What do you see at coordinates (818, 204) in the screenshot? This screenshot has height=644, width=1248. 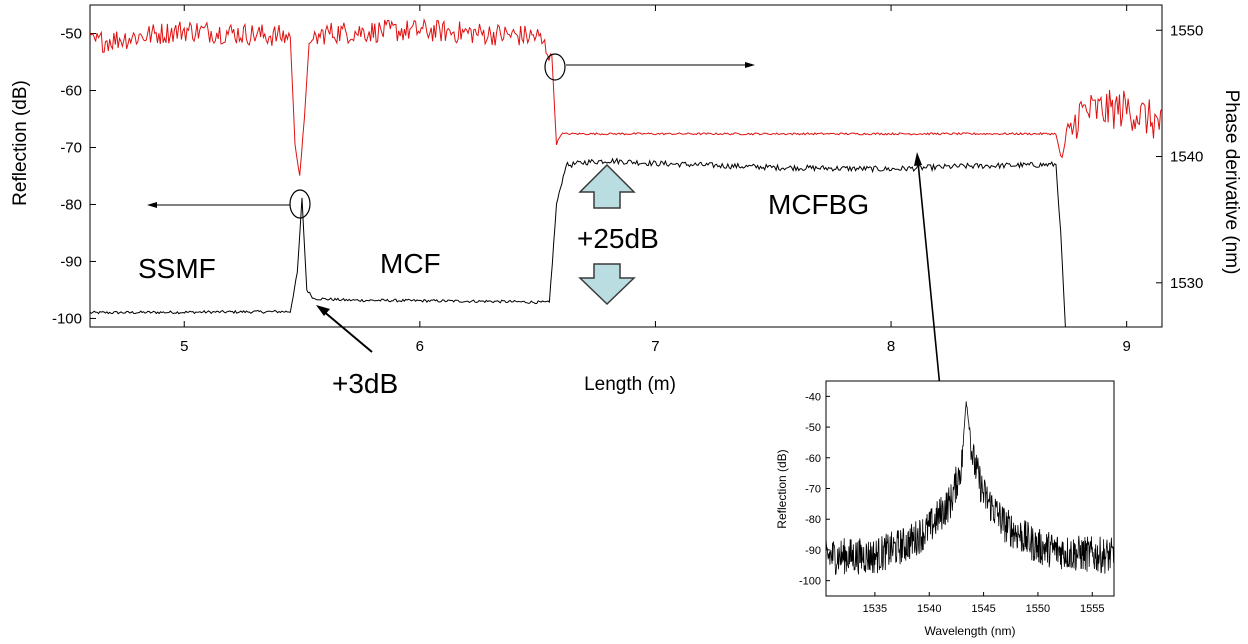 I see `mcfbg-label: MCFBG` at bounding box center [818, 204].